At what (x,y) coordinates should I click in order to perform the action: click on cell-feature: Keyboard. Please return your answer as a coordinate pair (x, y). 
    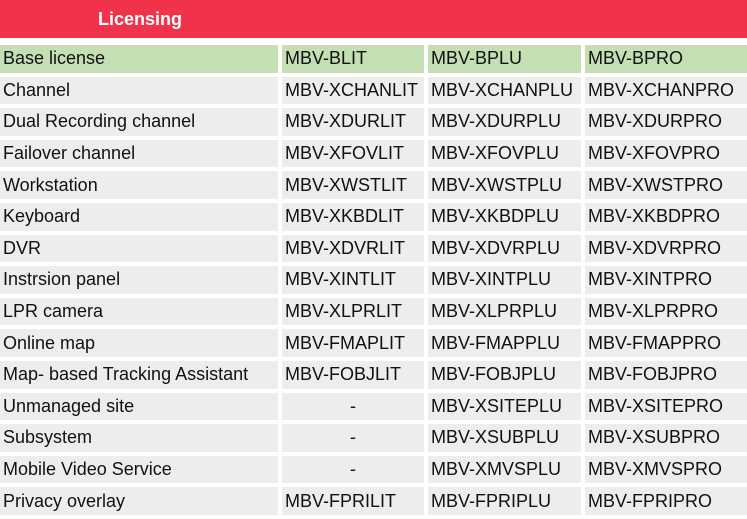
    Looking at the image, I should click on (141, 216).